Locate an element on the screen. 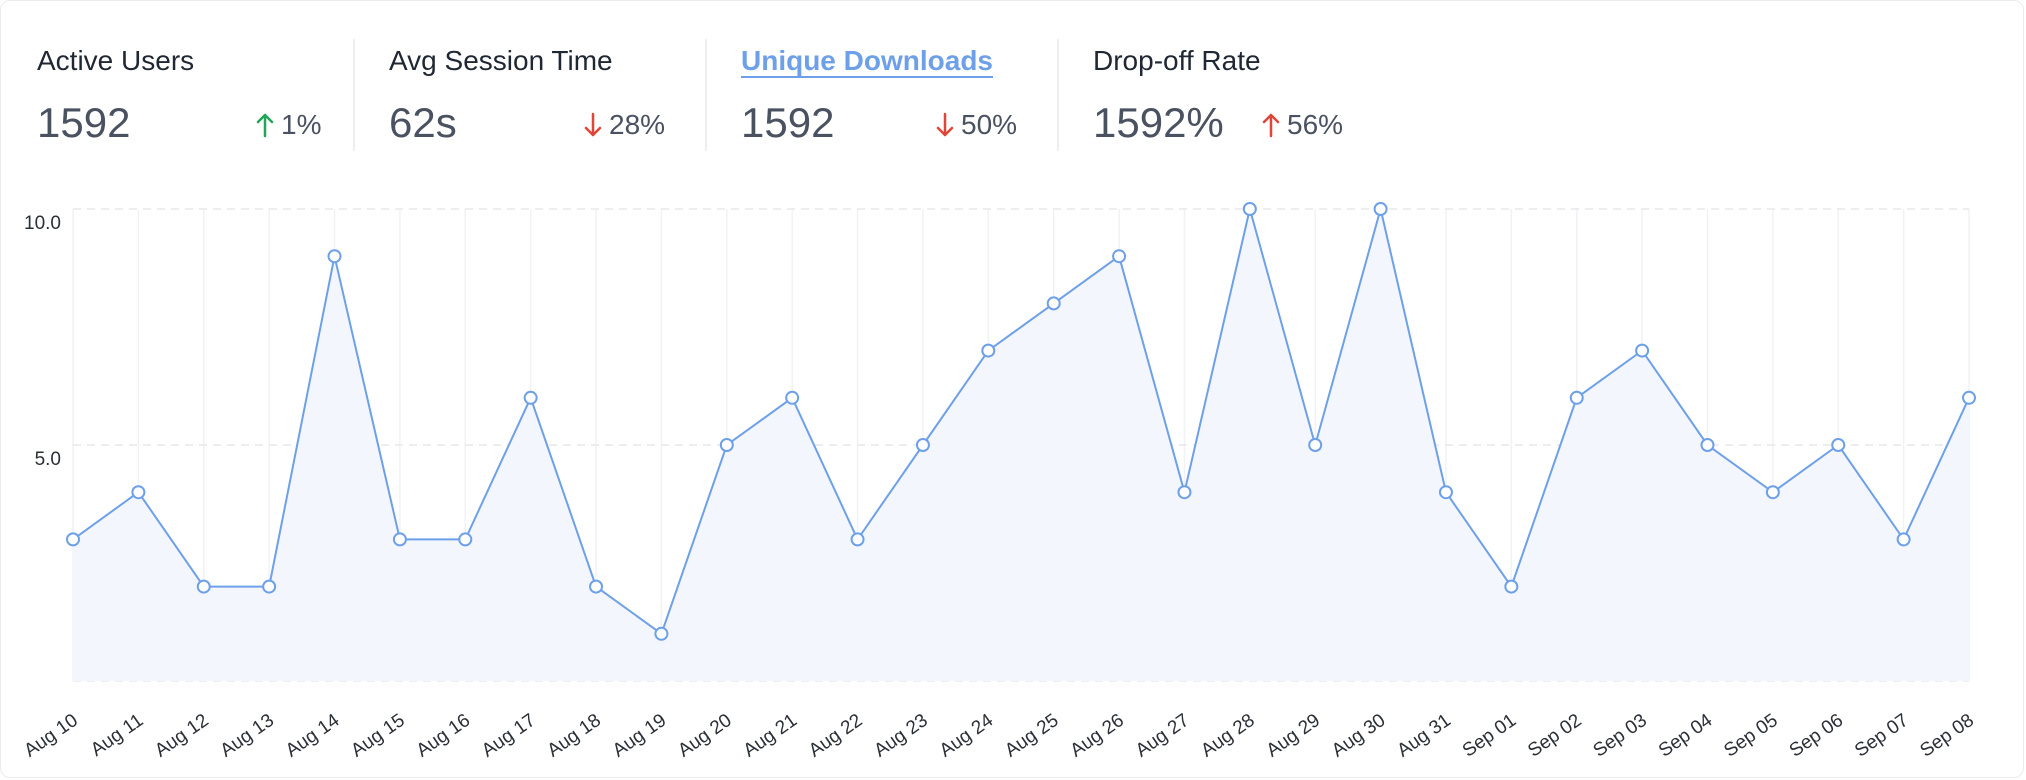 The image size is (2026, 780). x-tick-label: Aug 27 is located at coordinates (1162, 736).